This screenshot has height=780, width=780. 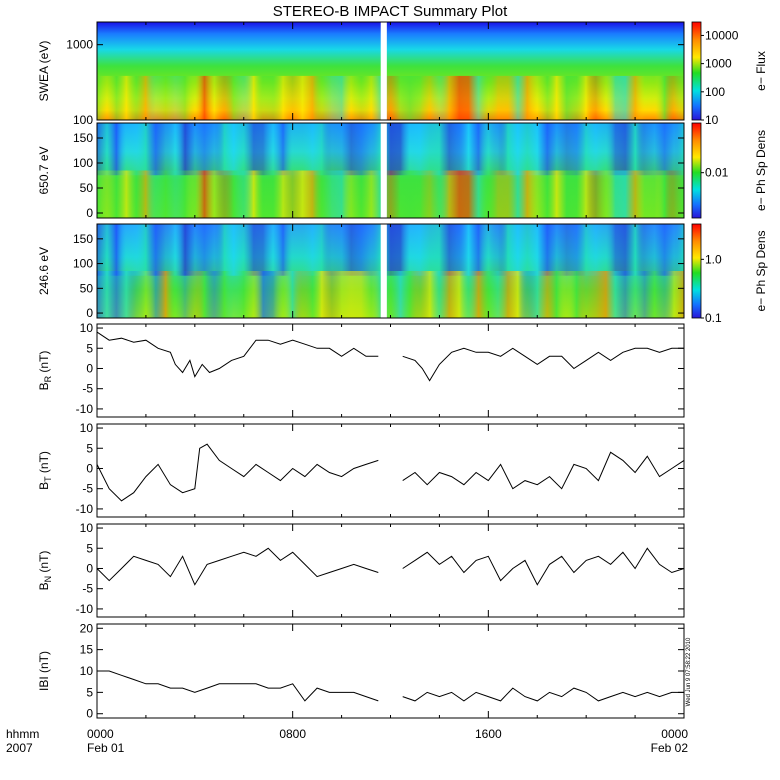 What do you see at coordinates (87, 650) in the screenshot?
I see `y-tick-label: 15` at bounding box center [87, 650].